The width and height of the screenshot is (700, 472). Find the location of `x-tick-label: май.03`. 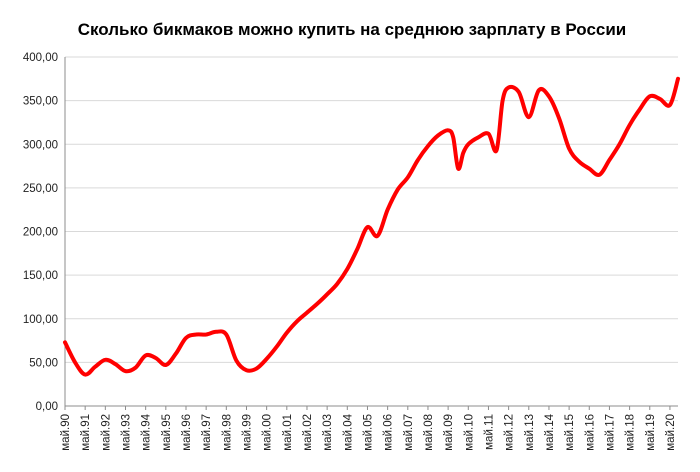

x-tick-label: май.03 is located at coordinates (328, 432).